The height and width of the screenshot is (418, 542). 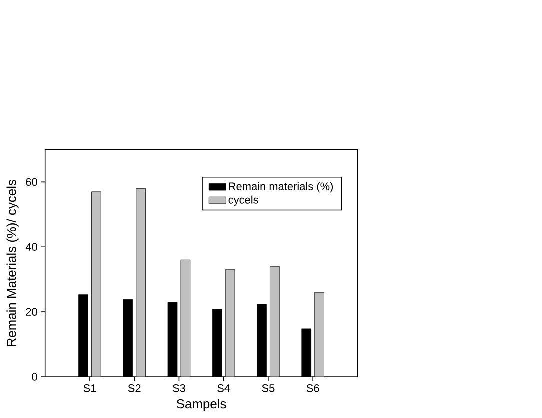 What do you see at coordinates (35, 377) in the screenshot?
I see `y-tick-label: 0` at bounding box center [35, 377].